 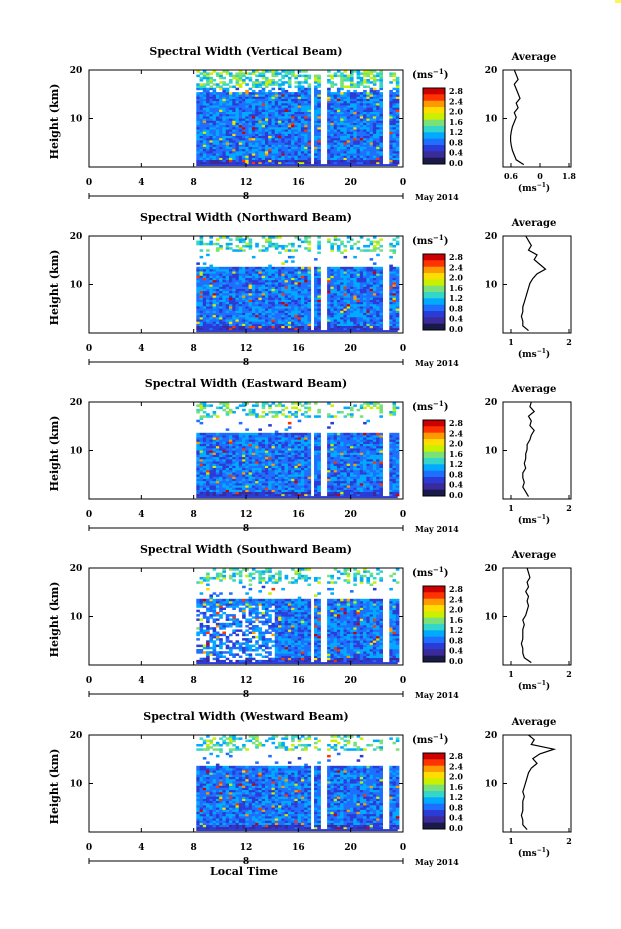 What do you see at coordinates (446, 75) in the screenshot?
I see `unit-part: )` at bounding box center [446, 75].